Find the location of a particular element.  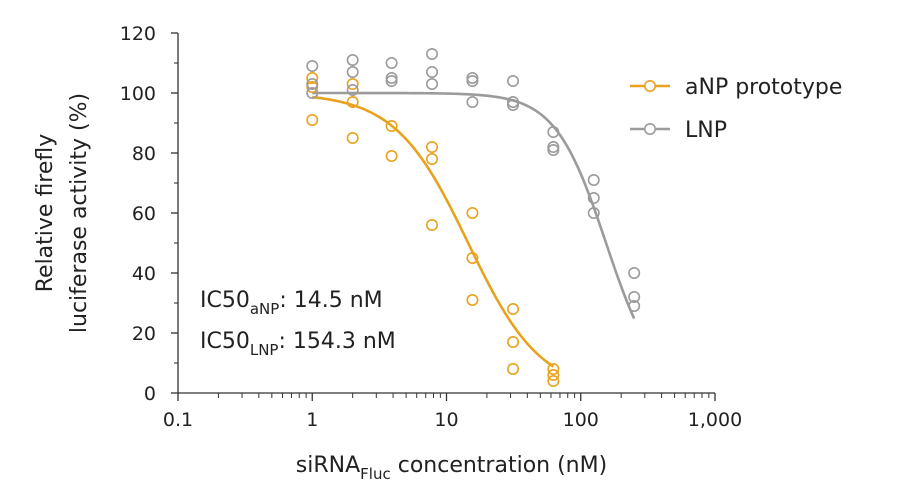

y-axis-title-line: luciferase activity (%) is located at coordinates (79, 213).